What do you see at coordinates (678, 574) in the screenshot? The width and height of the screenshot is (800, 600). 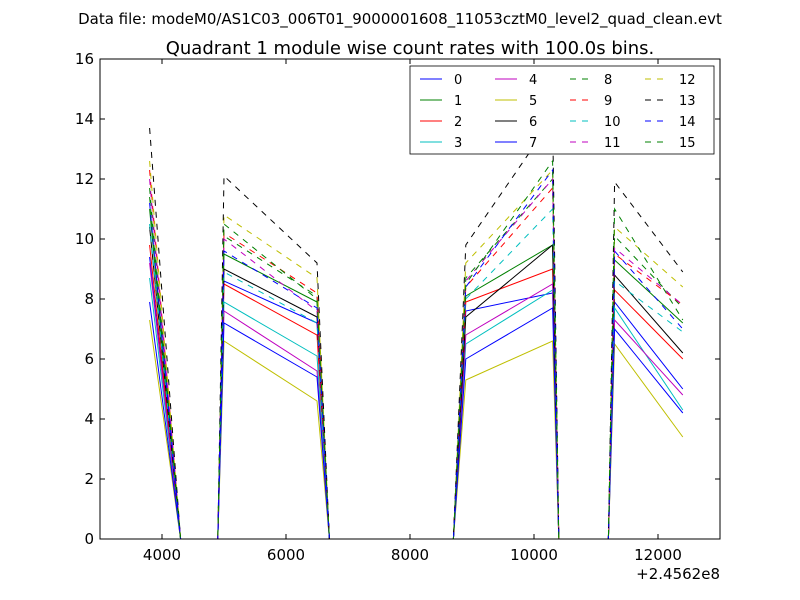 I see `x-axis-offset-label: +2.4562e8` at bounding box center [678, 574].